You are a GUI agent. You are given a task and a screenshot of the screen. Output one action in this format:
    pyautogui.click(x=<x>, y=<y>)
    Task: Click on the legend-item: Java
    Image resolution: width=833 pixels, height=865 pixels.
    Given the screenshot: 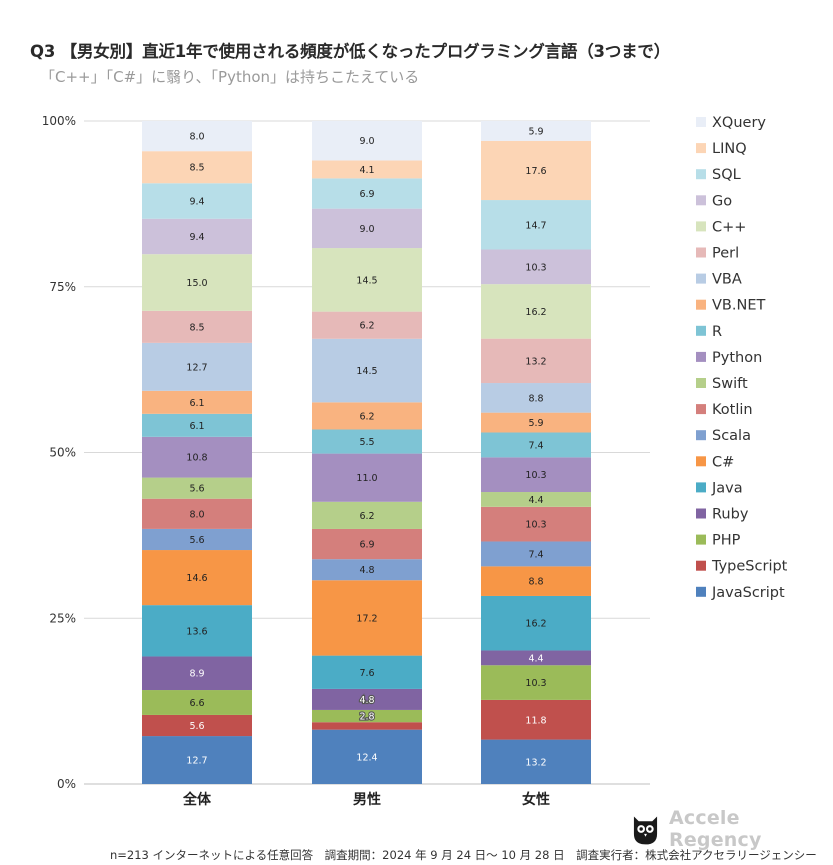 What is the action you would take?
    pyautogui.click(x=727, y=488)
    